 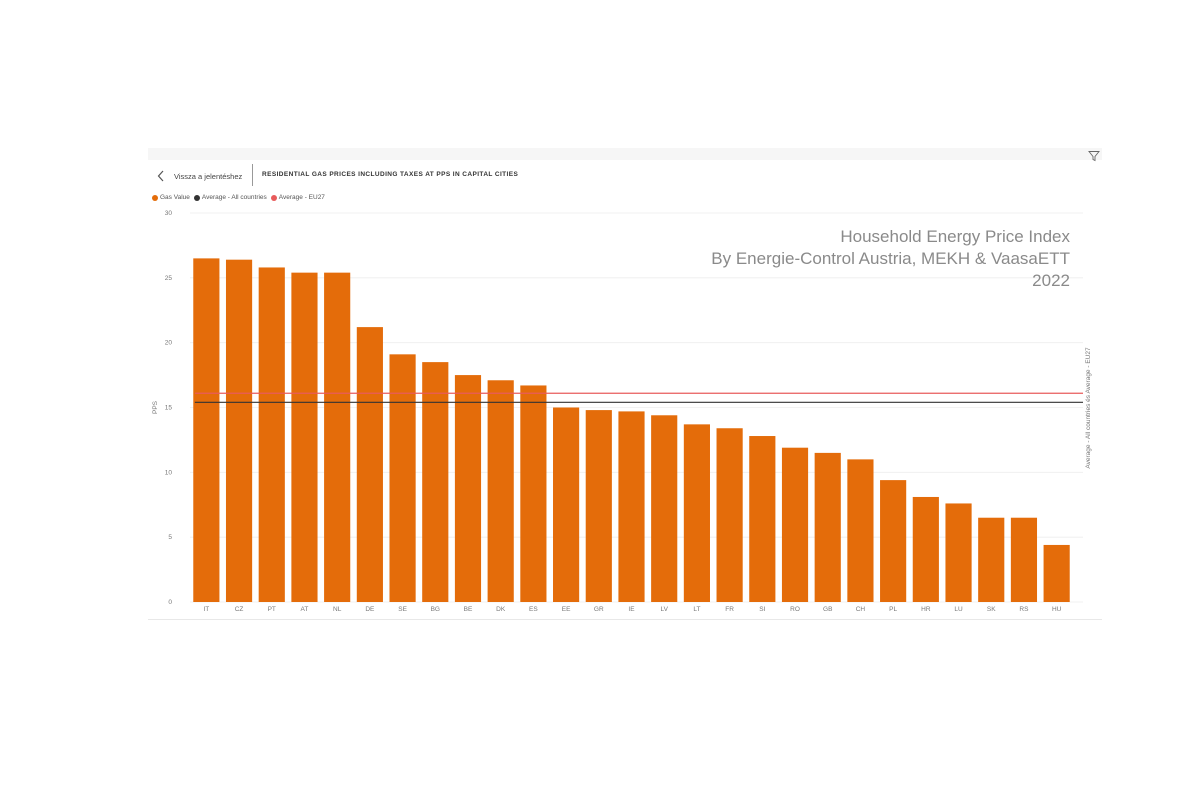 What do you see at coordinates (160, 176) in the screenshot?
I see `chevron-left-icon` at bounding box center [160, 176].